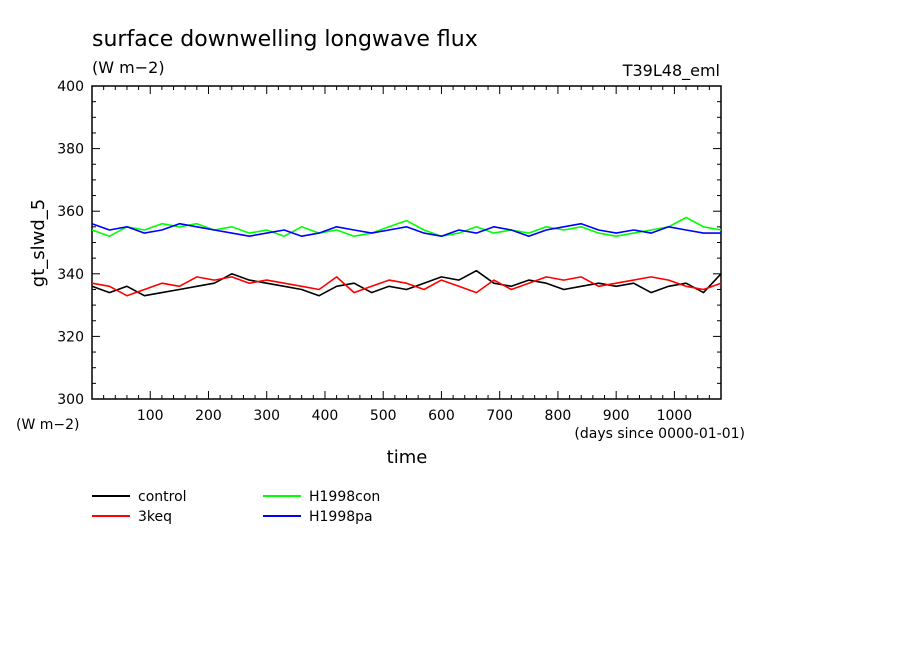  I want to click on x-tick-label: 100, so click(150, 416).